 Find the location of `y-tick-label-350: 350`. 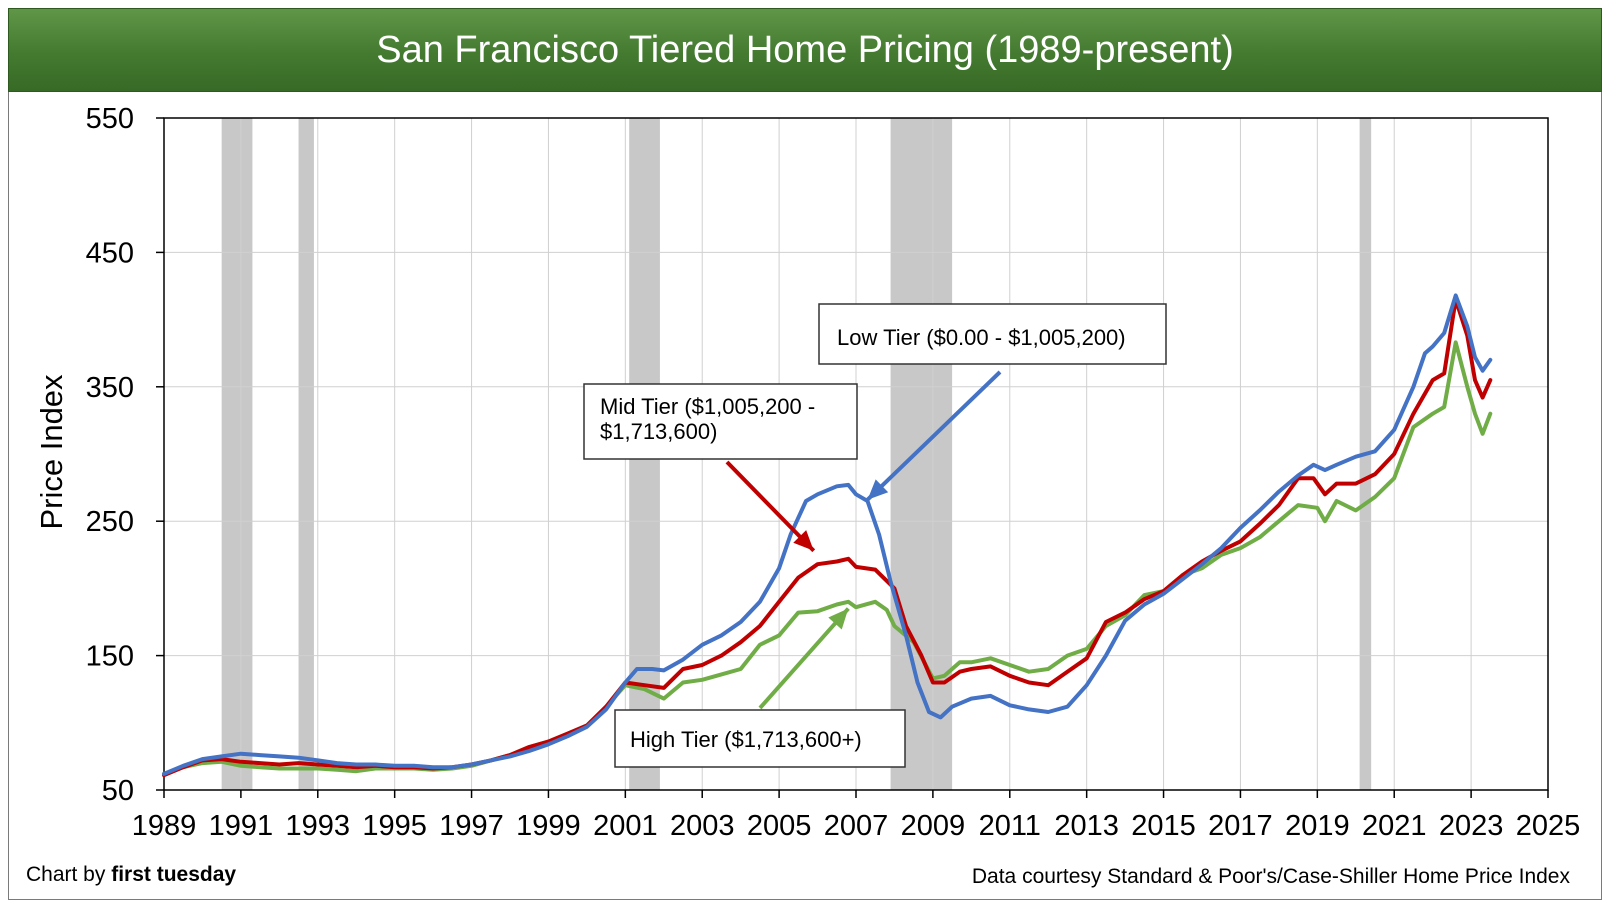

y-tick-label-350: 350 is located at coordinates (110, 388).